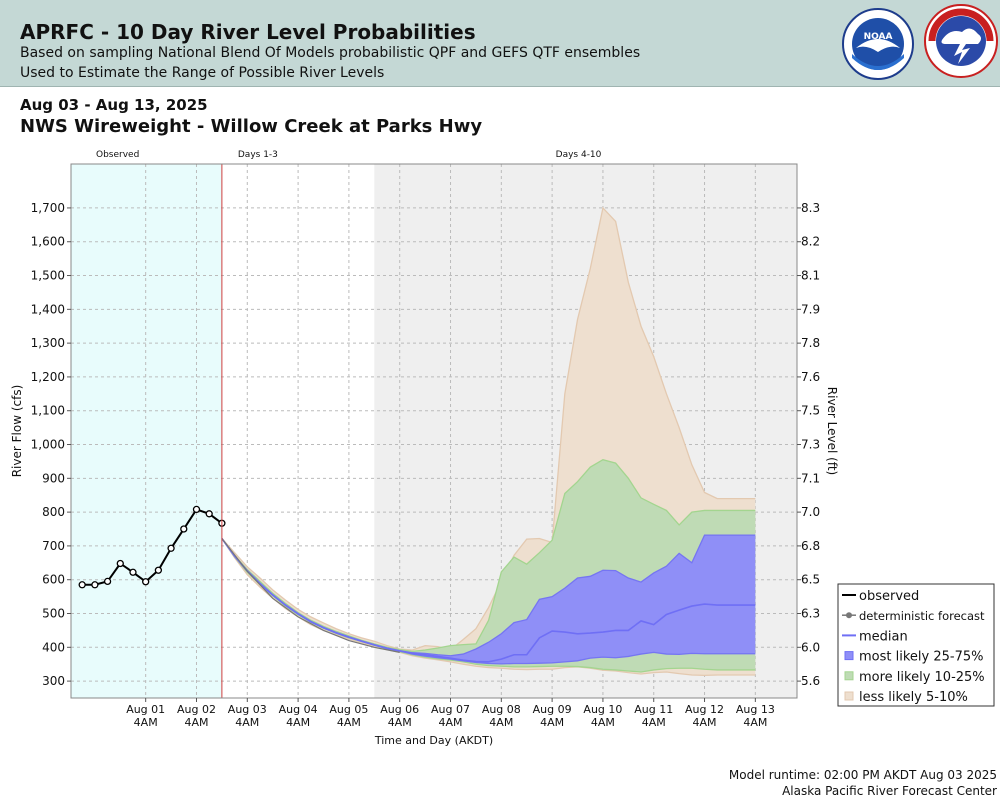  I want to click on model-runtime: Model runtime: 02:00 PM AKDT Aug 03 2025, so click(862, 775).